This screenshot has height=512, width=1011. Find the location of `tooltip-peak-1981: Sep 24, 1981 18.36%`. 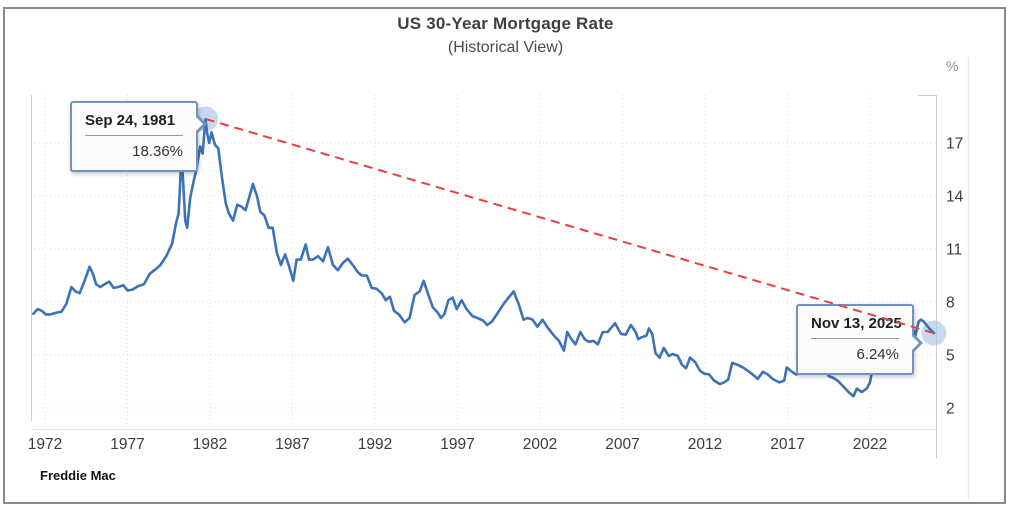

tooltip-peak-1981: Sep 24, 1981 18.36% is located at coordinates (138, 136).